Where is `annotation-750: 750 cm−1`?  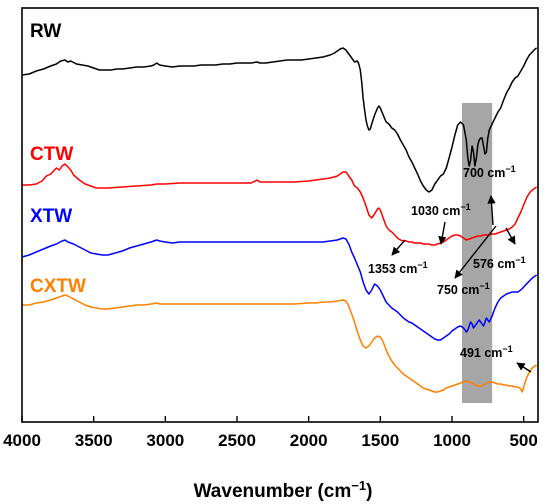
annotation-750: 750 cm−1 is located at coordinates (463, 289).